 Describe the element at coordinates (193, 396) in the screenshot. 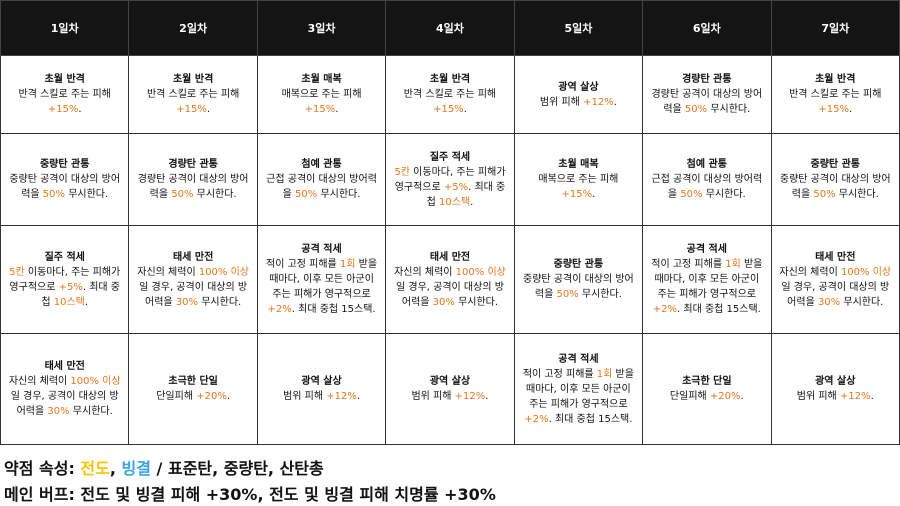

I see `skill-desc: 단일피해 +20%.` at that location.